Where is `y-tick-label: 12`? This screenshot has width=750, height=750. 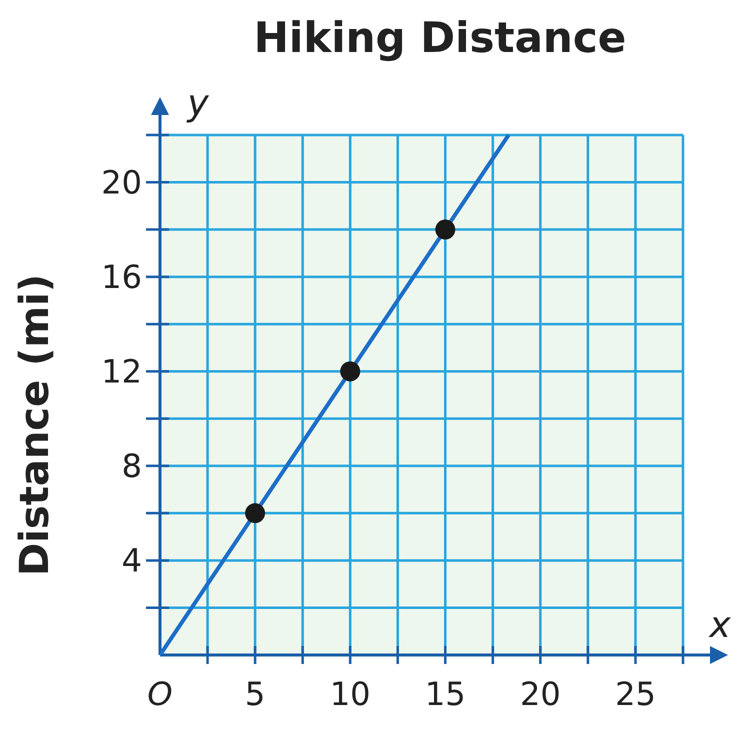 y-tick-label: 12 is located at coordinates (121, 371).